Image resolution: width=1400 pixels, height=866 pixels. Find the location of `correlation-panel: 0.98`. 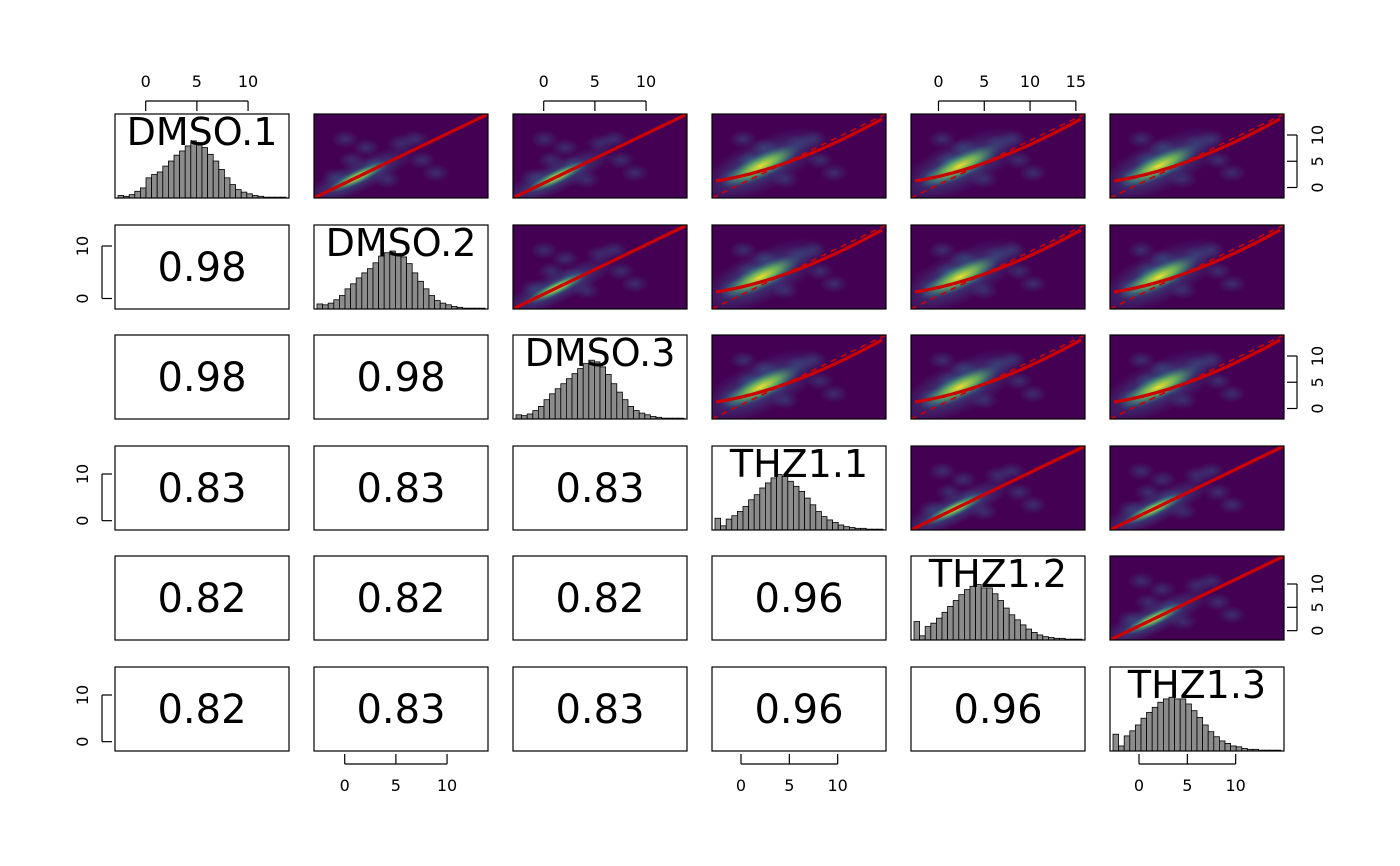

correlation-panel: 0.98 is located at coordinates (401, 377).